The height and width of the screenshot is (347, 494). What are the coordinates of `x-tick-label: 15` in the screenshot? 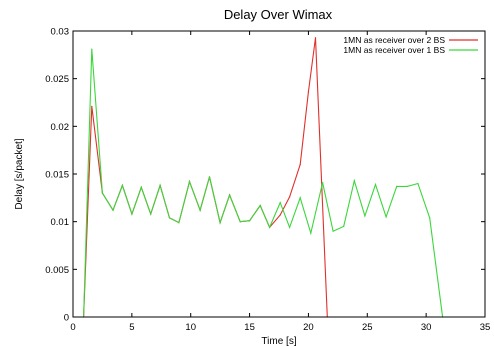 It's located at (249, 327).